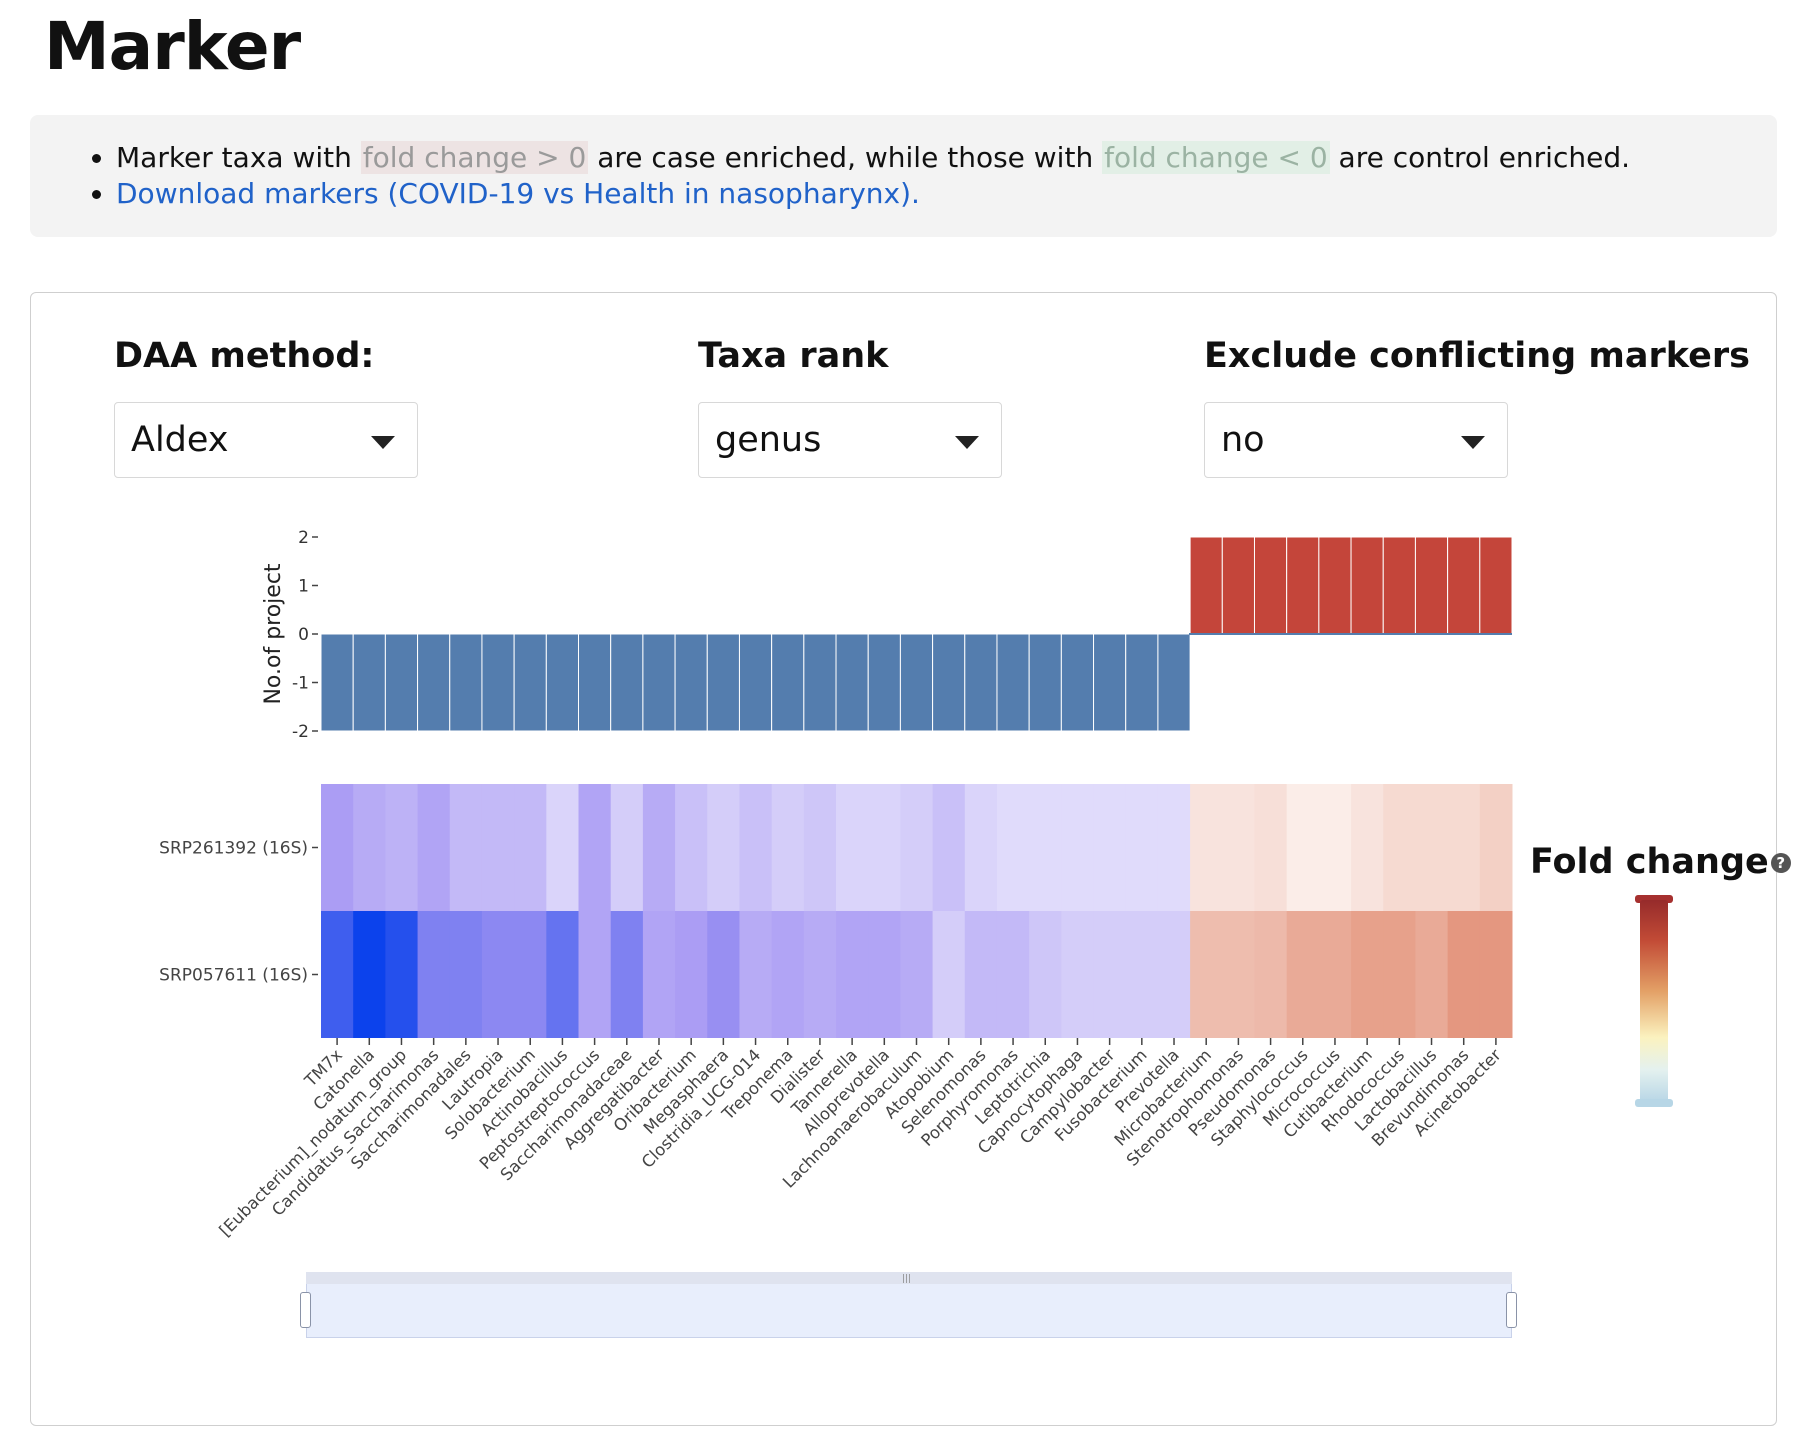 This screenshot has width=1810, height=1436. What do you see at coordinates (303, 538) in the screenshot?
I see `bar-y-tick-label: 2` at bounding box center [303, 538].